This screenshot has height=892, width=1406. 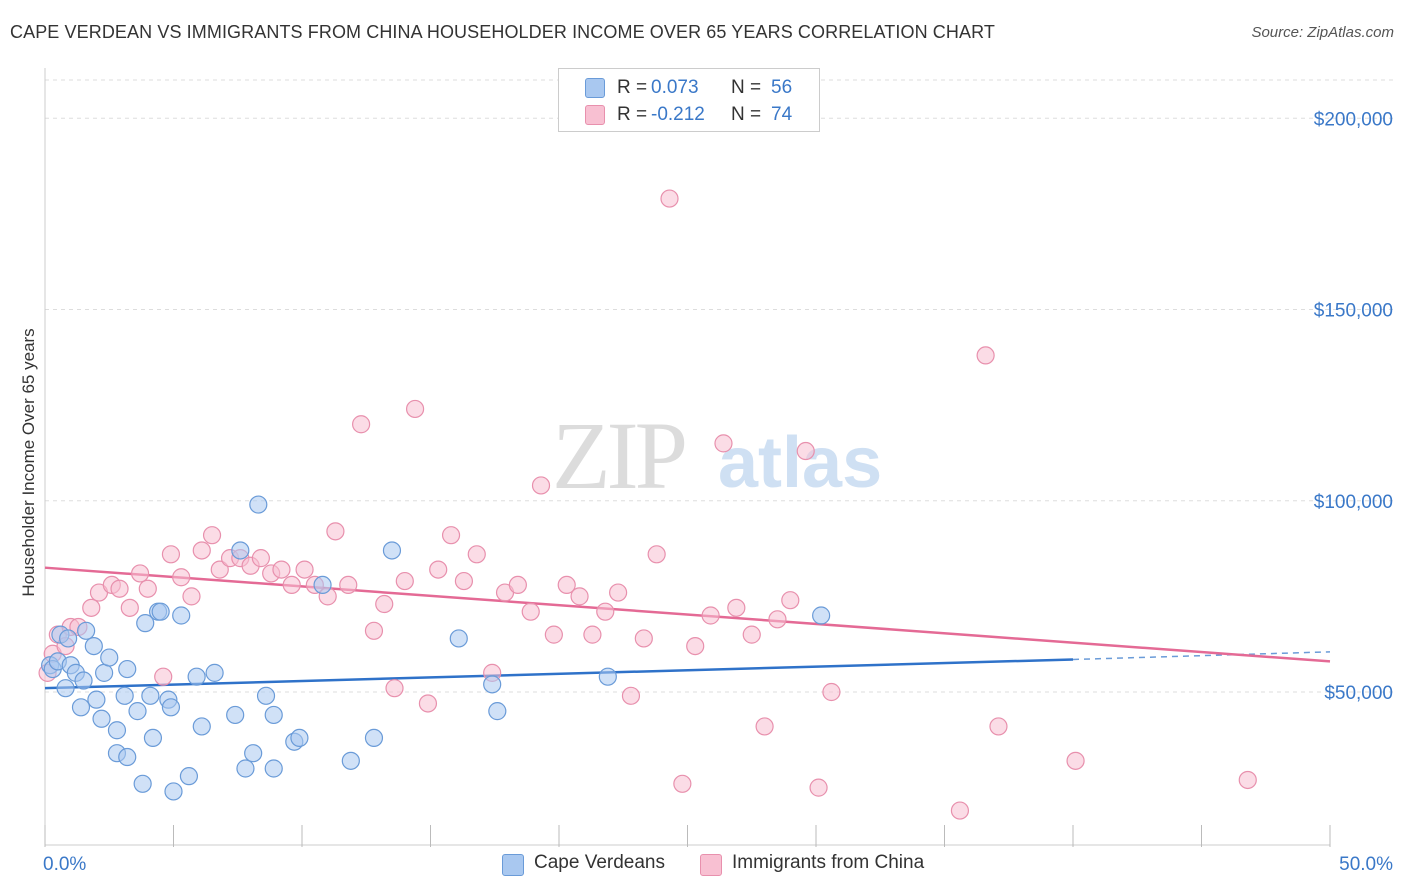 What do you see at coordinates (1353, 502) in the screenshot?
I see `y-tick-label: $100,000` at bounding box center [1353, 502].